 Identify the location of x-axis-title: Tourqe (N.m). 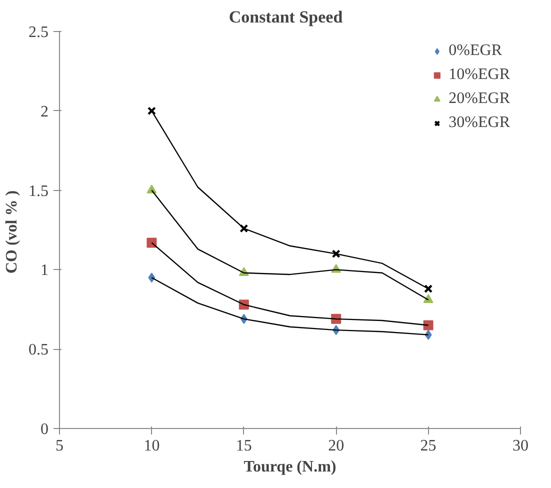
(290, 467).